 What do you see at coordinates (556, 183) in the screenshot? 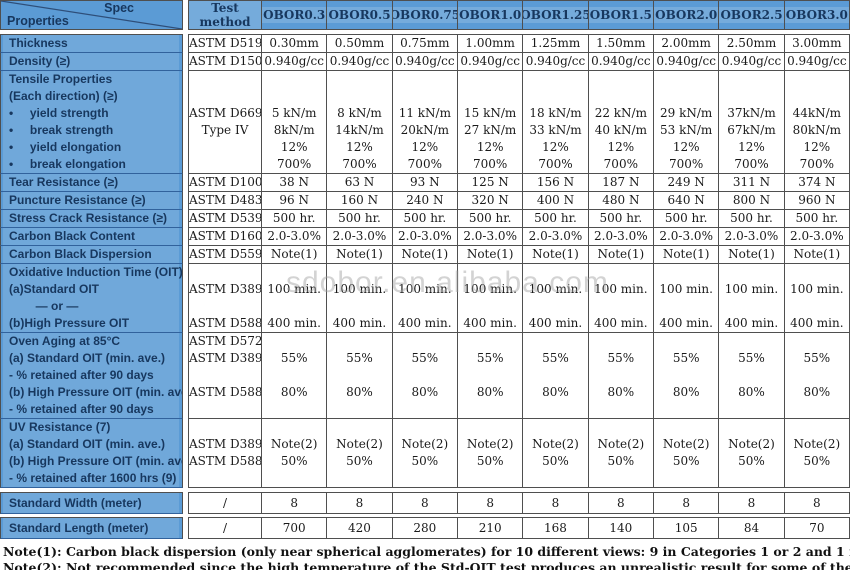
I see `value-cell: 156 N` at bounding box center [556, 183].